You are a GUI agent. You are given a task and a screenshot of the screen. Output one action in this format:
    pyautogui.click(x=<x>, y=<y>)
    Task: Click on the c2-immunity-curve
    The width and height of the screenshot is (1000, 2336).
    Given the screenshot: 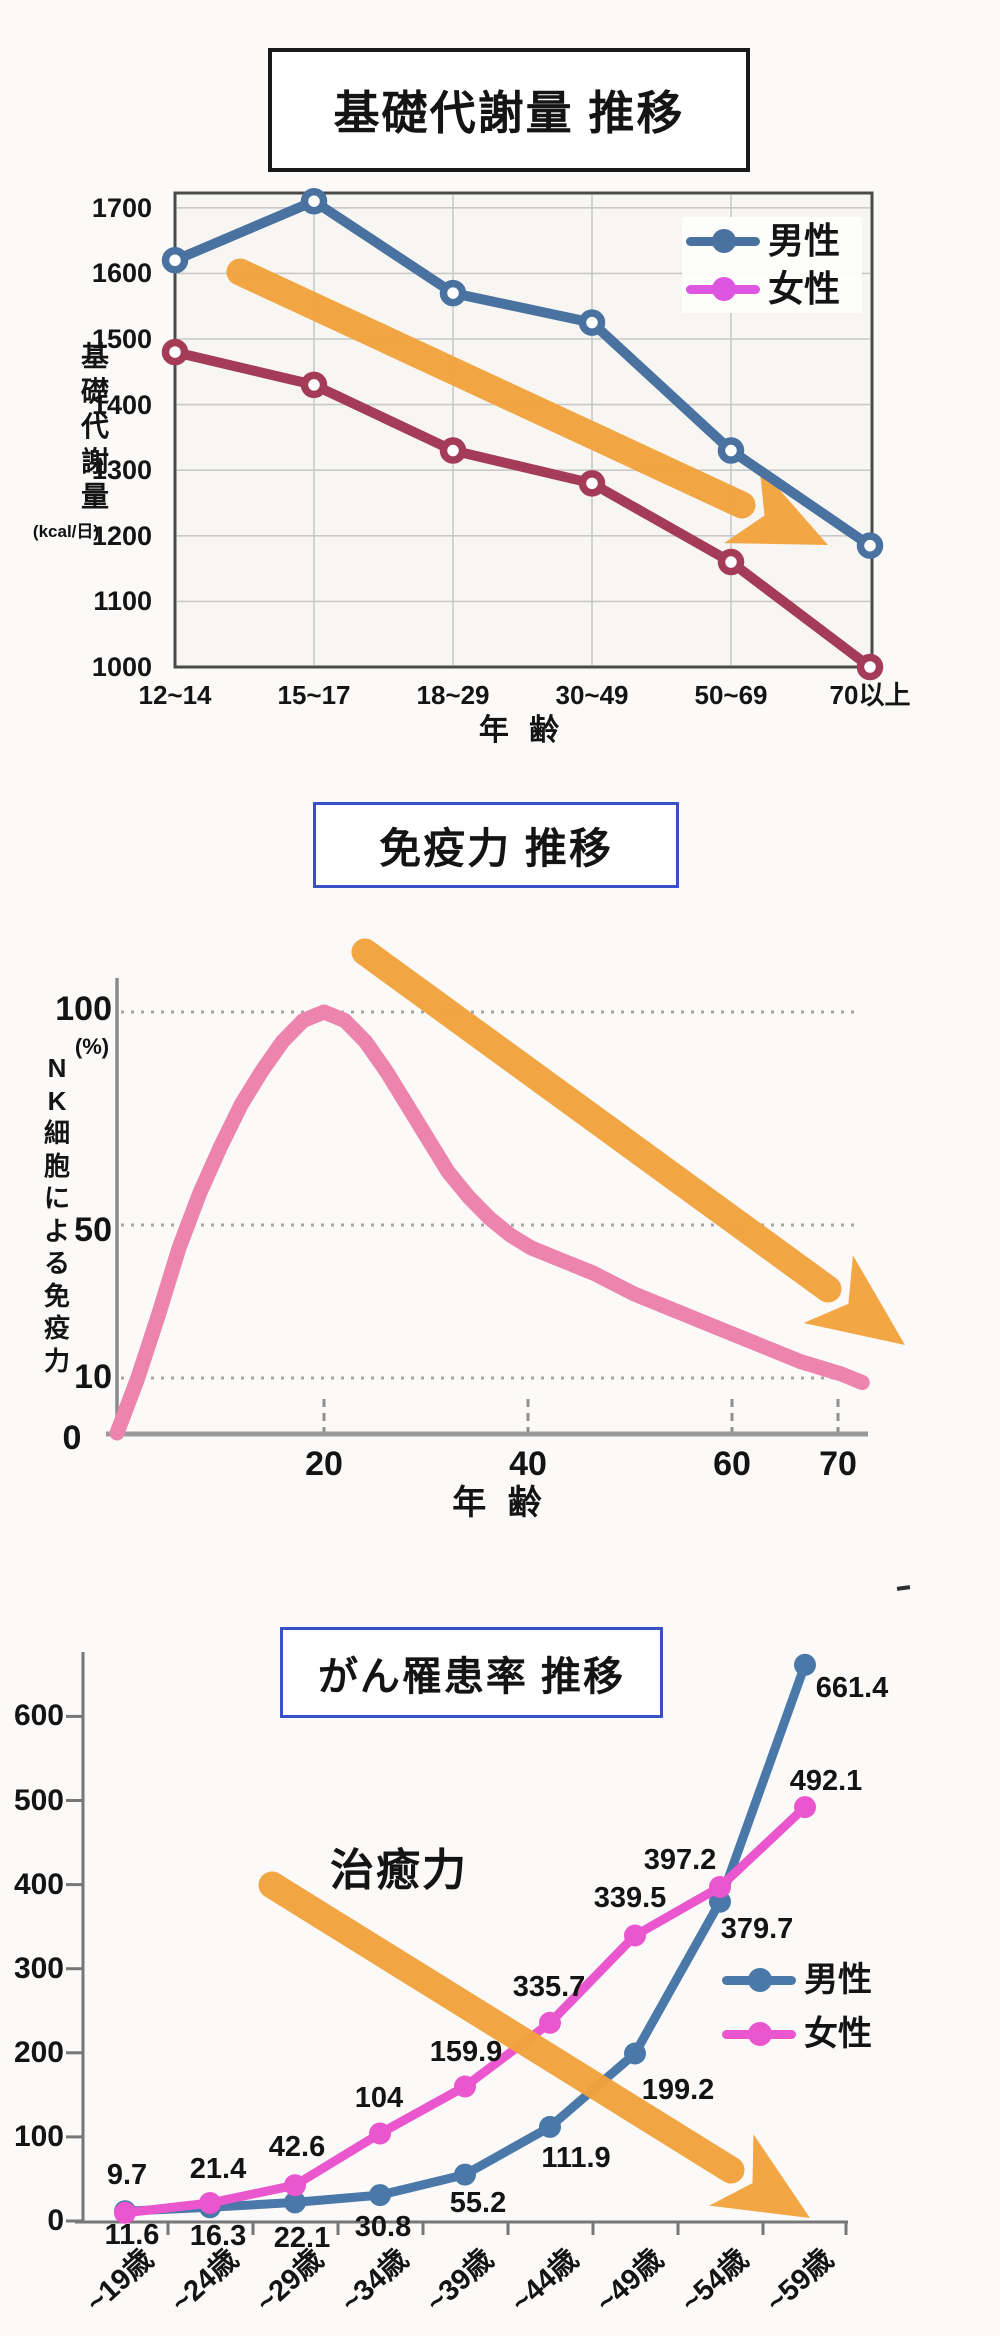 What is the action you would take?
    pyautogui.click(x=489, y=1222)
    